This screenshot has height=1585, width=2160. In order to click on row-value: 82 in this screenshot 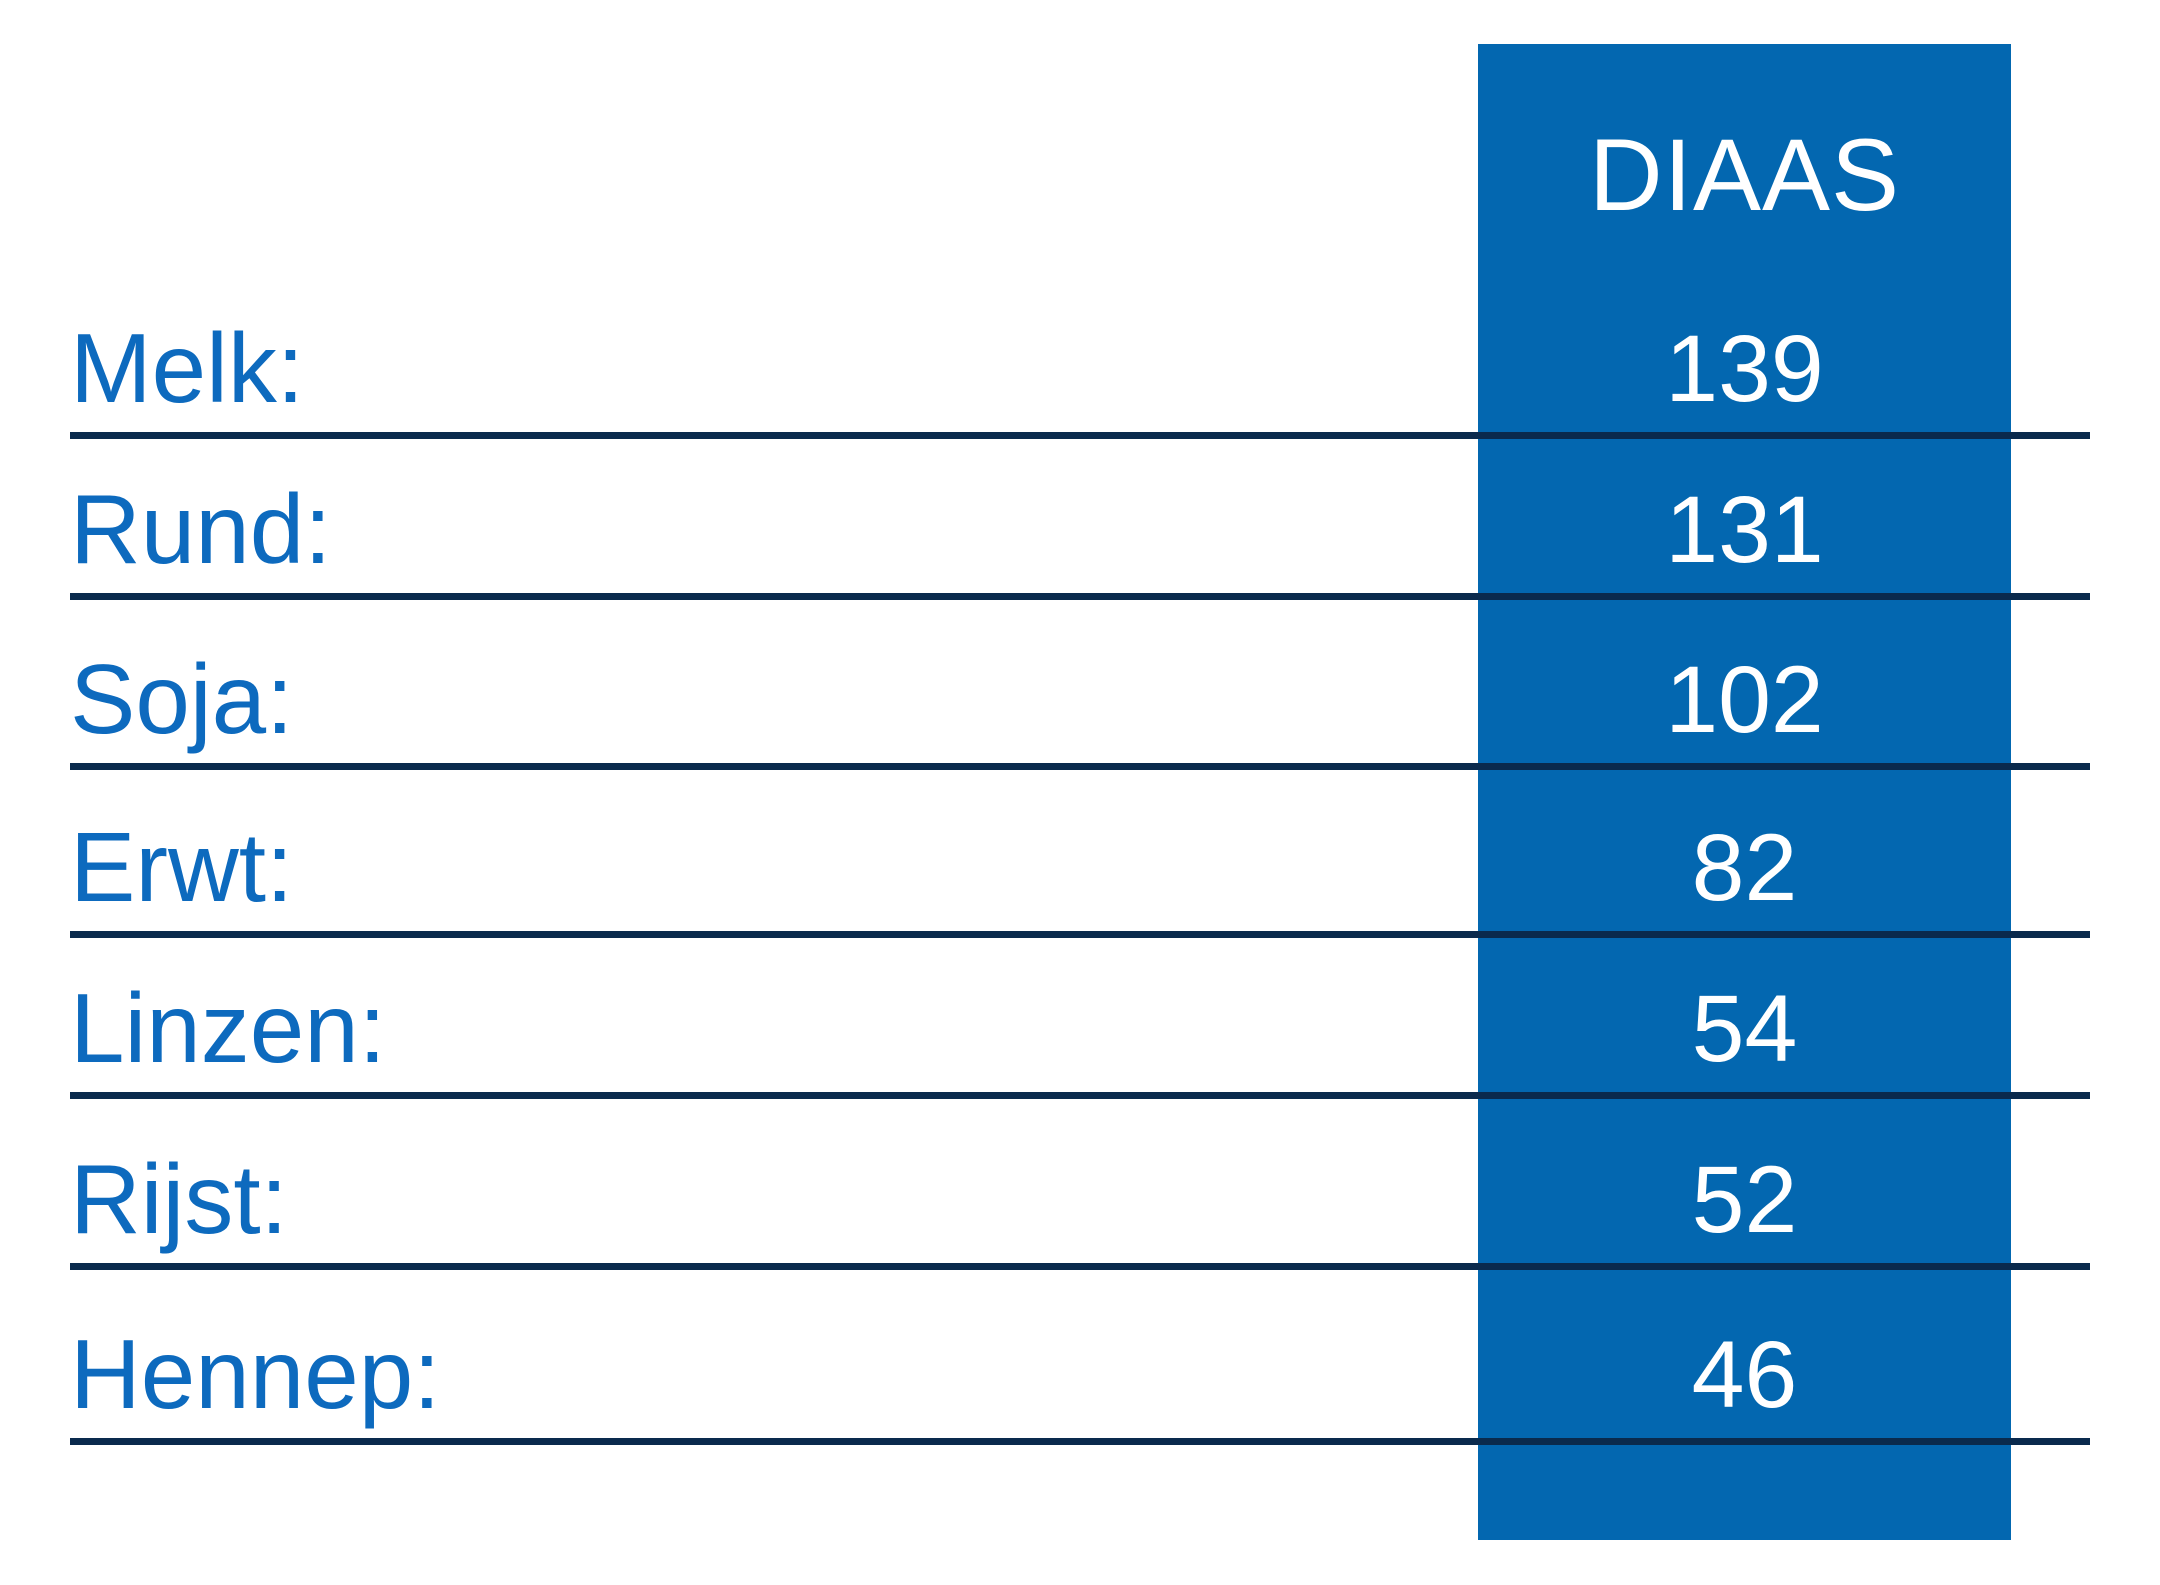, I will do `click(1744, 868)`.